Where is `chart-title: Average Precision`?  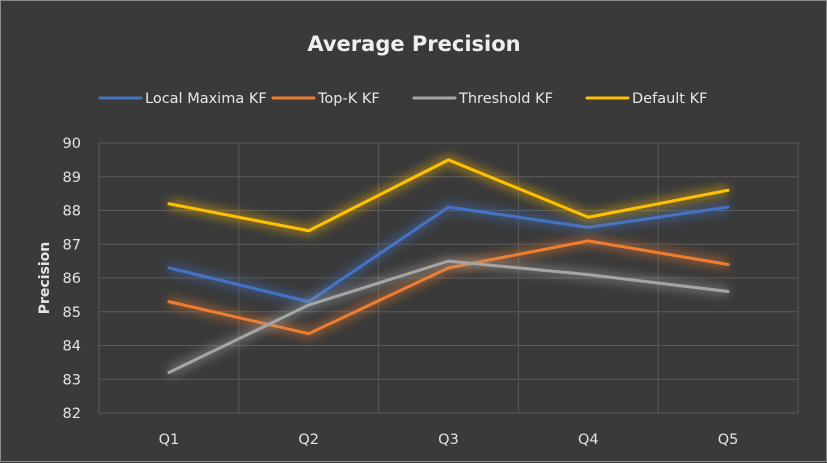
chart-title: Average Precision is located at coordinates (413, 44).